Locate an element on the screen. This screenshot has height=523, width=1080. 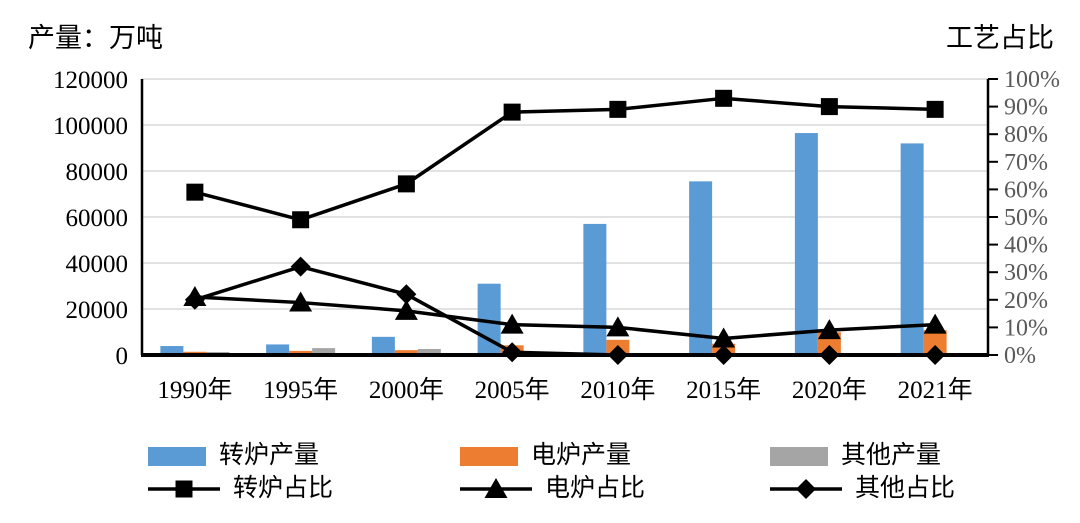
x-tick-label: 2021年 is located at coordinates (935, 390).